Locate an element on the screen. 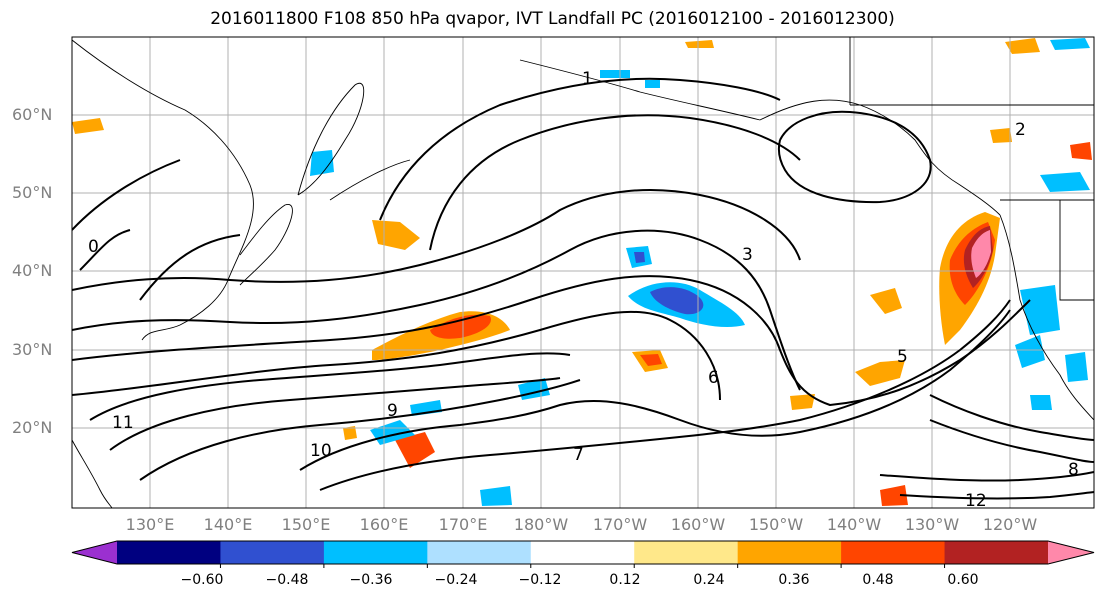 This screenshot has height=601, width=1105. colorbar-extend-max is located at coordinates (1071, 552).